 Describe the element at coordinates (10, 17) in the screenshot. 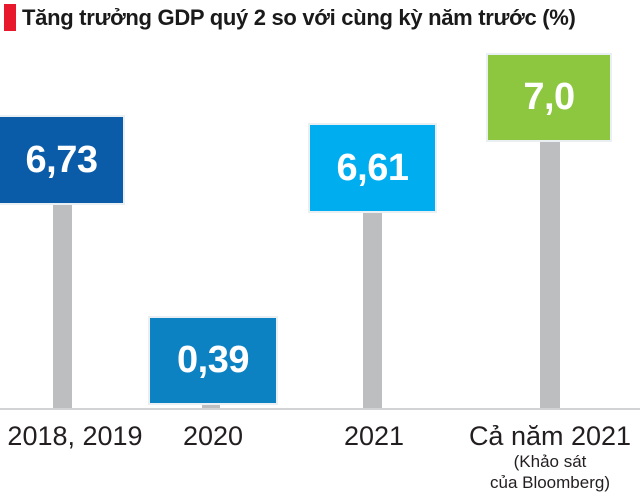

I see `title-accent-bar` at that location.